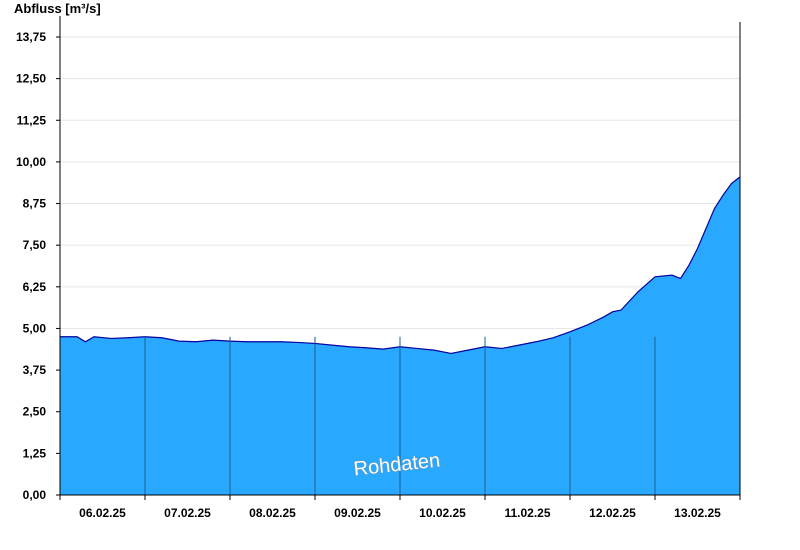 The width and height of the screenshot is (800, 550). What do you see at coordinates (187, 513) in the screenshot?
I see `x-tick-label: 07.02.25` at bounding box center [187, 513].